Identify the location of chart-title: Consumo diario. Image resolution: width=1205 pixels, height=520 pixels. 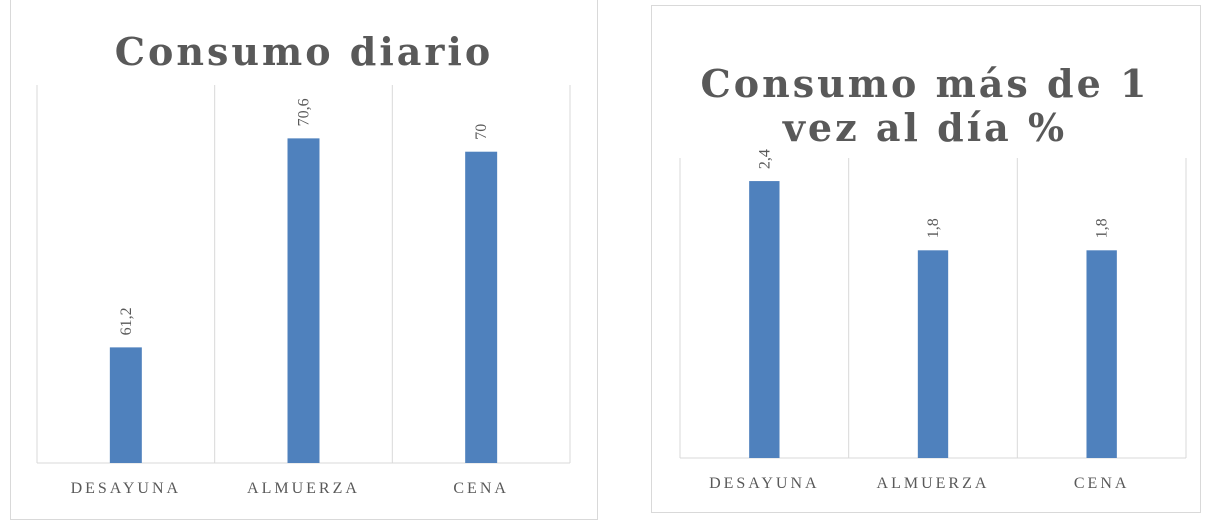
(304, 51).